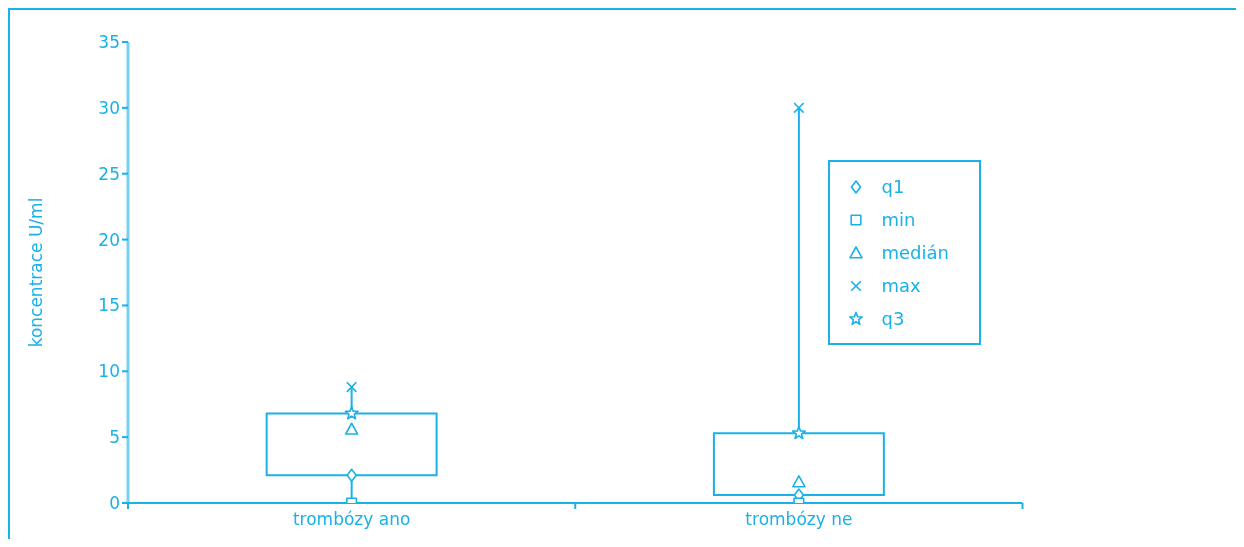 The height and width of the screenshot is (547, 1244). I want to click on legend-label: medián, so click(915, 252).